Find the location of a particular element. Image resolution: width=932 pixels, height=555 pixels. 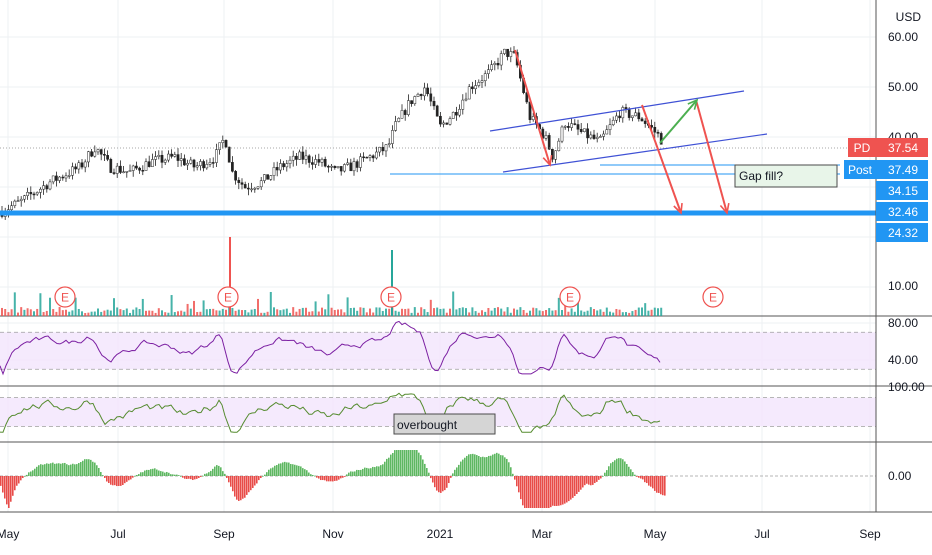

gap-fill-box is located at coordinates (786, 176).